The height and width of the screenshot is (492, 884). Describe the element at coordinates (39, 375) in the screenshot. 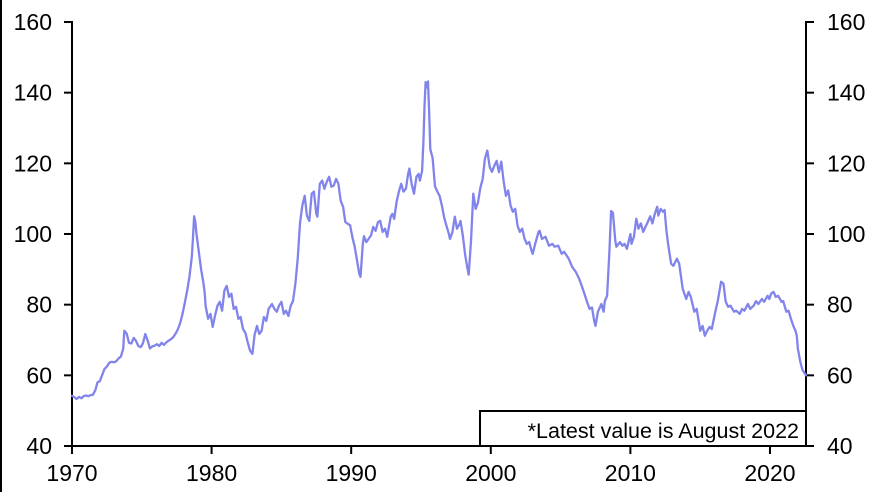

I see `y-tick-label-left: 60` at that location.